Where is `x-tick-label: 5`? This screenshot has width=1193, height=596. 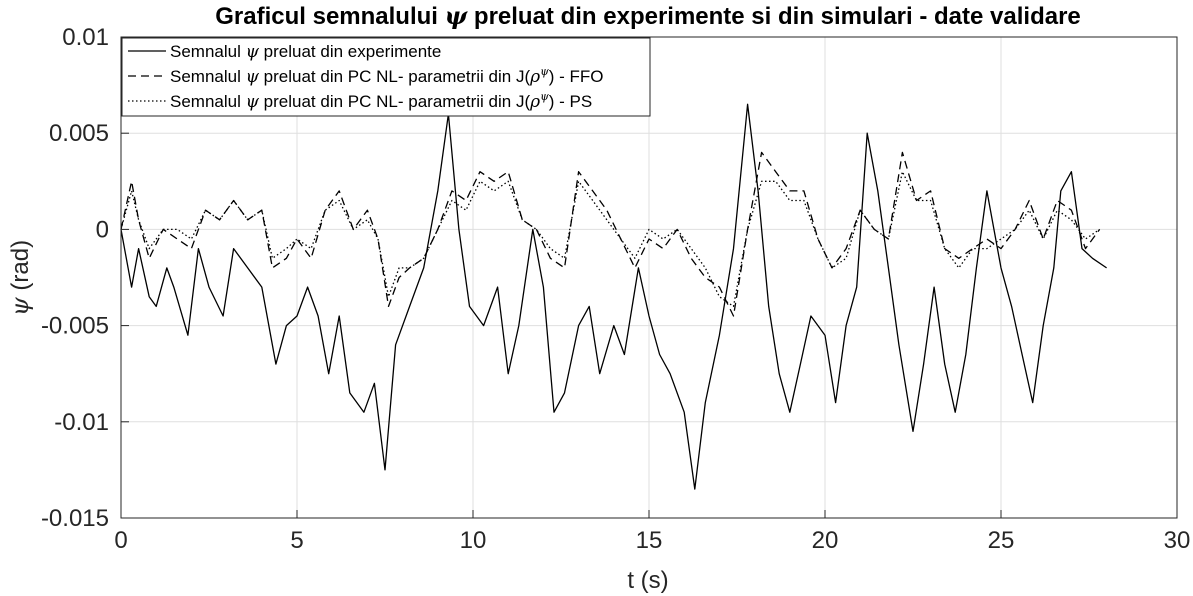 x-tick-label: 5 is located at coordinates (296, 540).